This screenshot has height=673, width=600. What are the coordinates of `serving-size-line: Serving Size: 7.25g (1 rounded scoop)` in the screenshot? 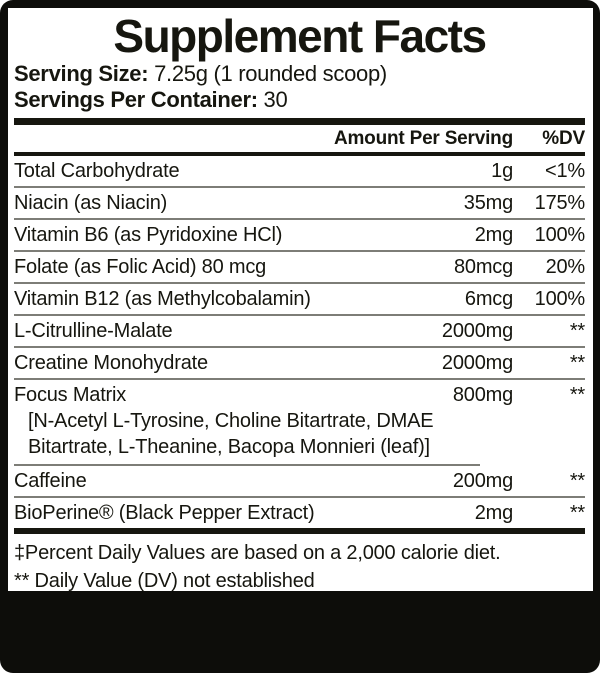 It's located at (299, 74).